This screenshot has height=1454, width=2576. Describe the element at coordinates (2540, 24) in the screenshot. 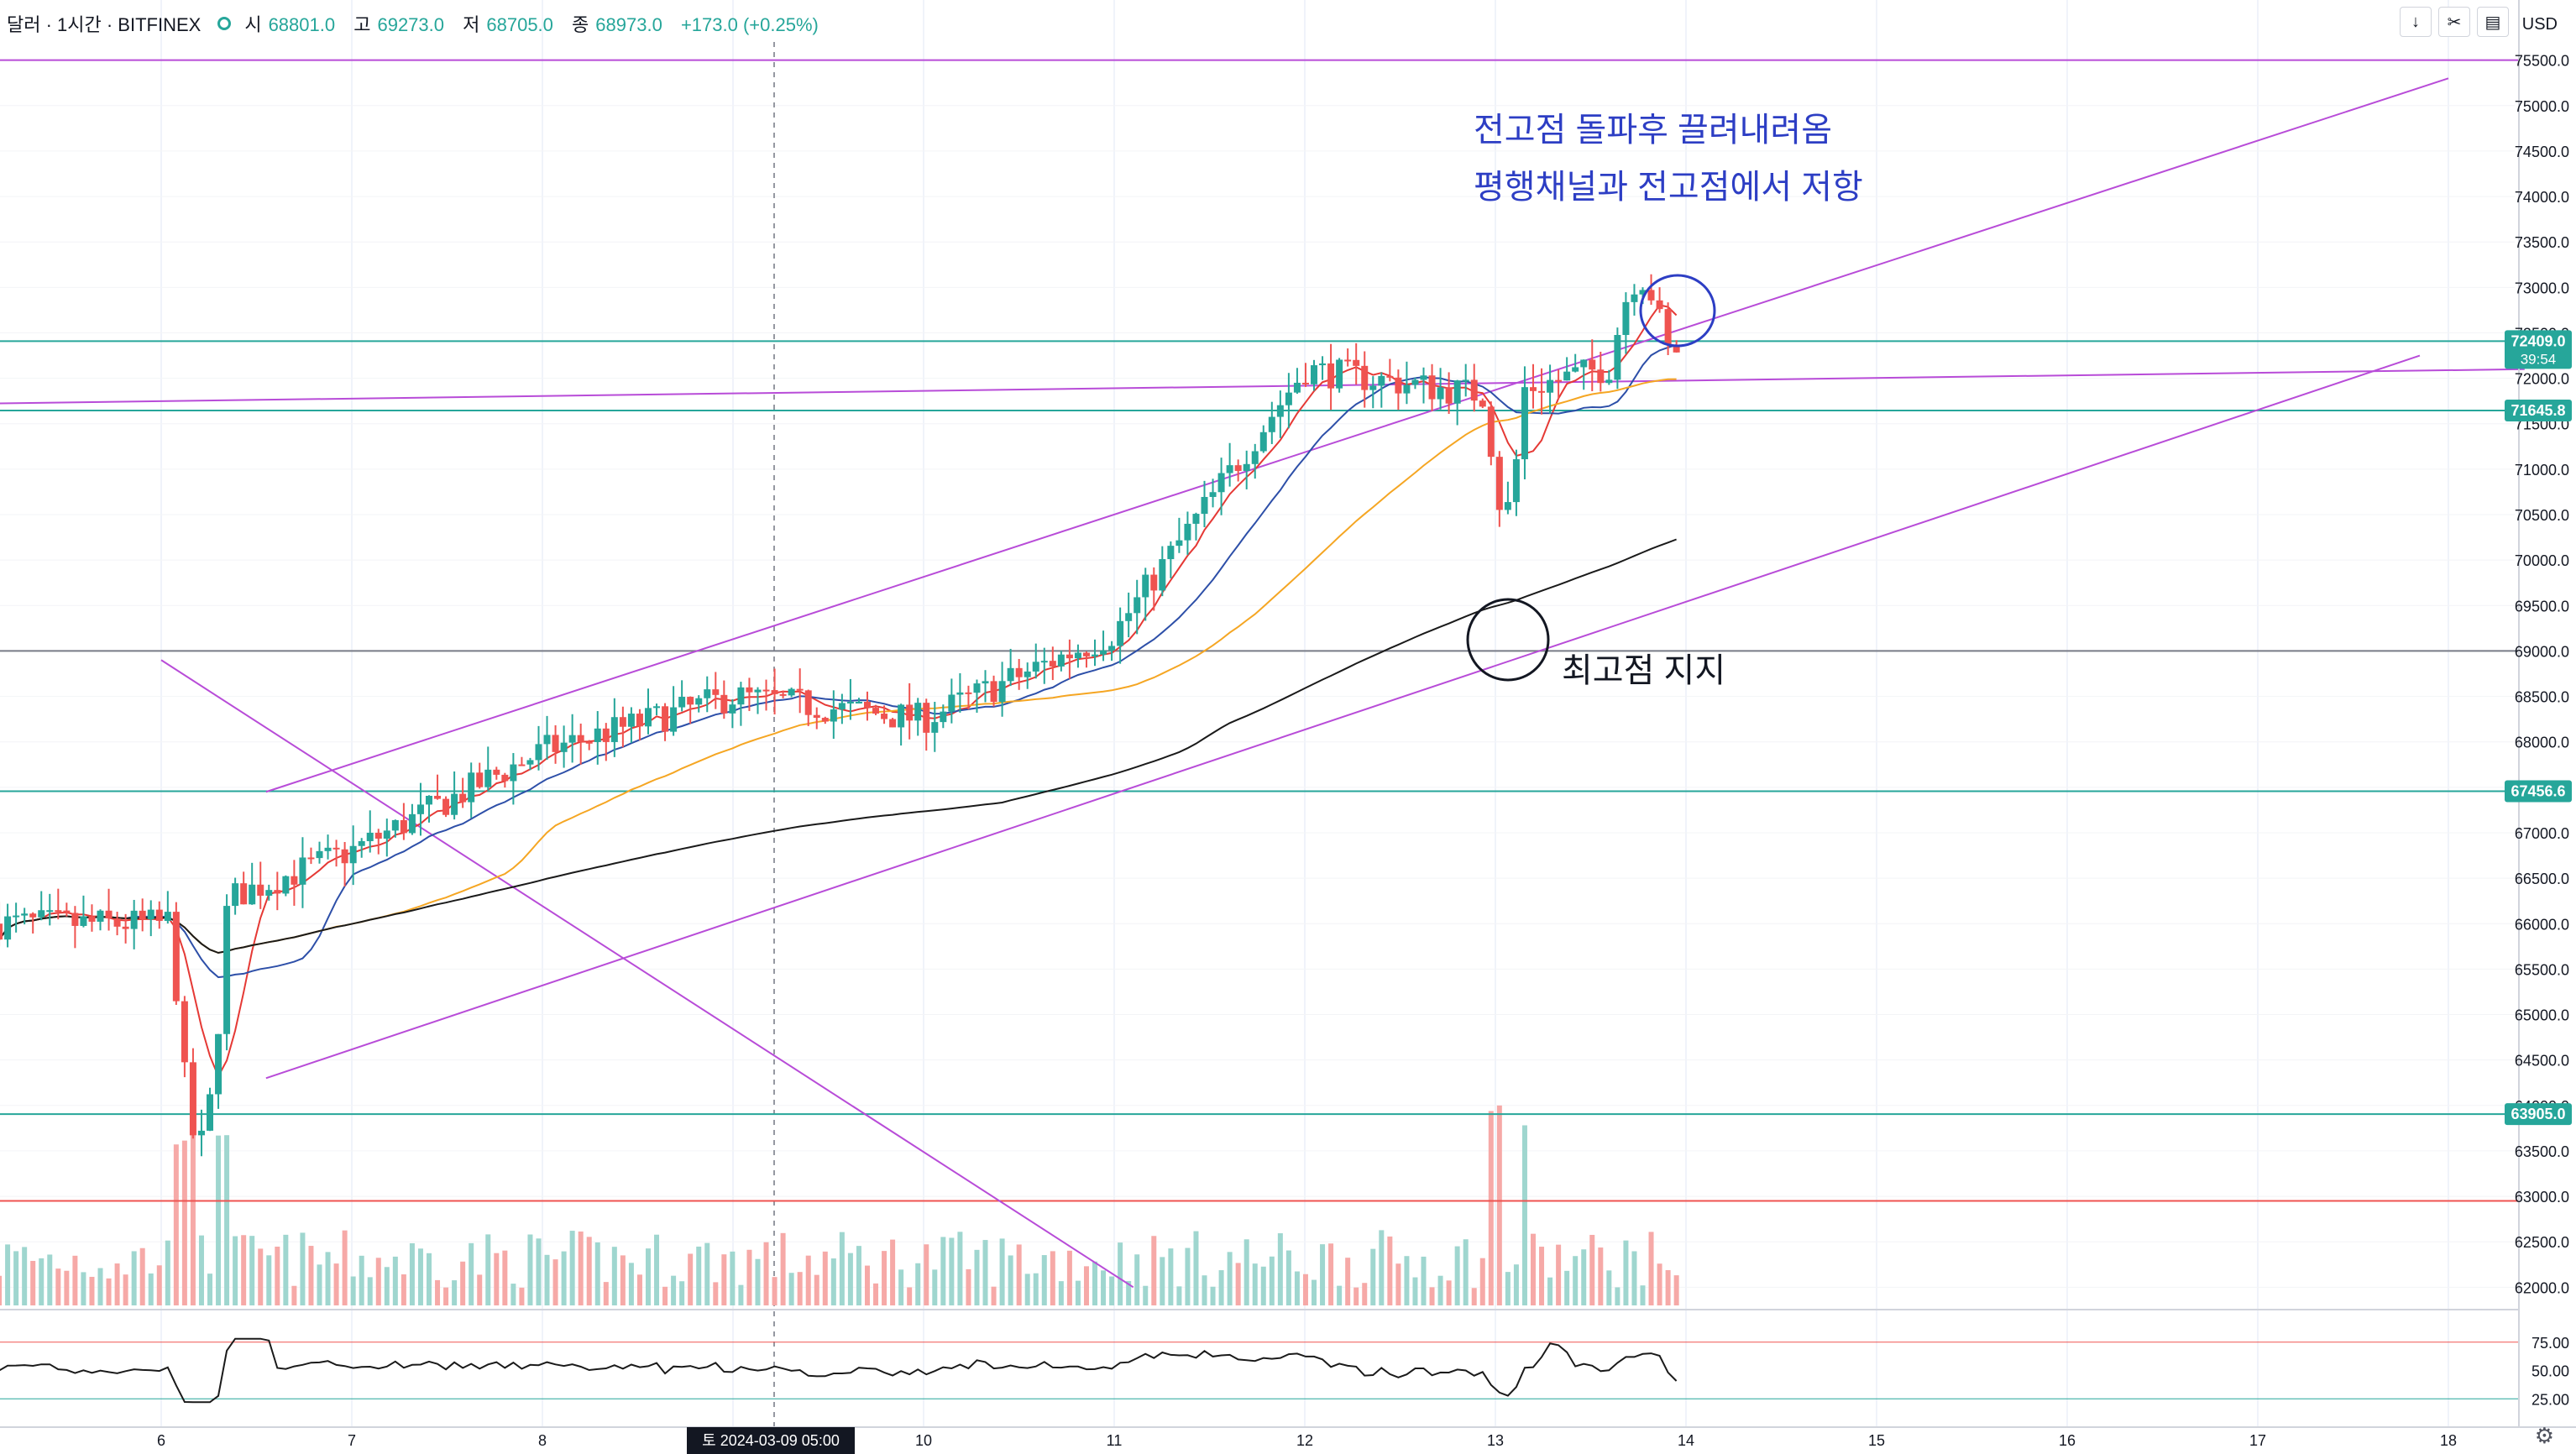

I see `currency-label: USD` at that location.